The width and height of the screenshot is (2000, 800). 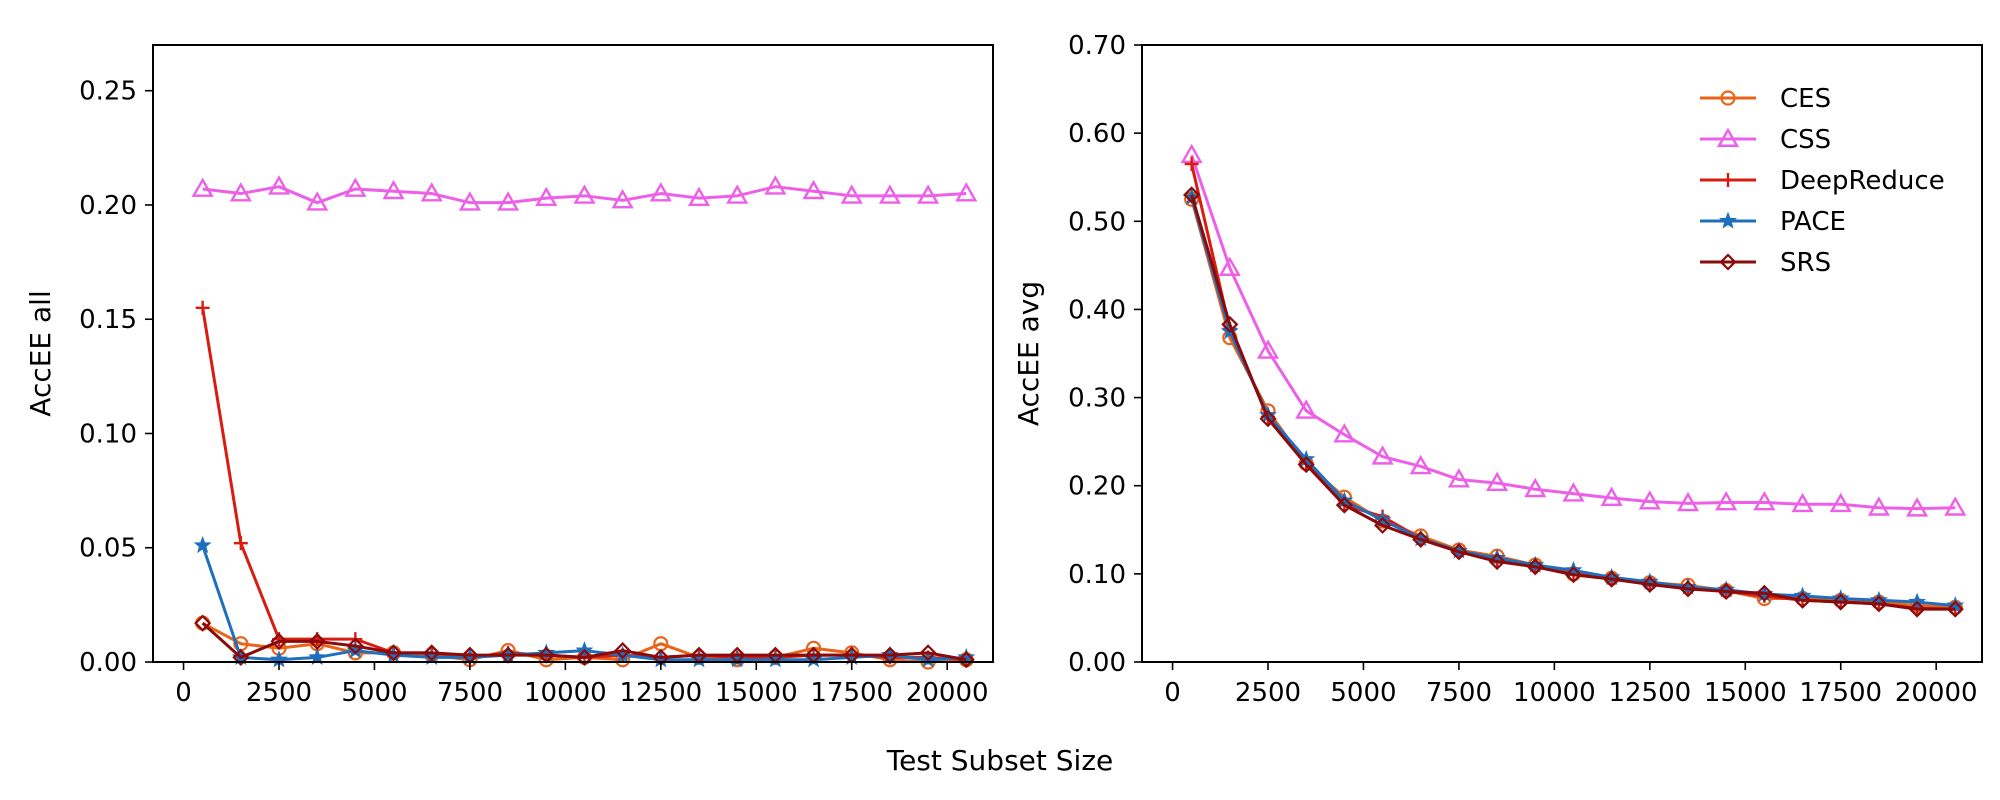 What do you see at coordinates (584, 642) in the screenshot?
I see `series-line-srs` at bounding box center [584, 642].